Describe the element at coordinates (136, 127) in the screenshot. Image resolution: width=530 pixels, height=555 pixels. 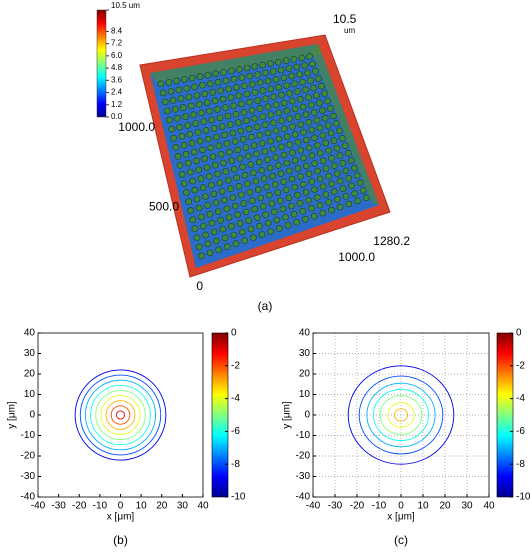
I see `y-tick-label: 1000.0` at that location.